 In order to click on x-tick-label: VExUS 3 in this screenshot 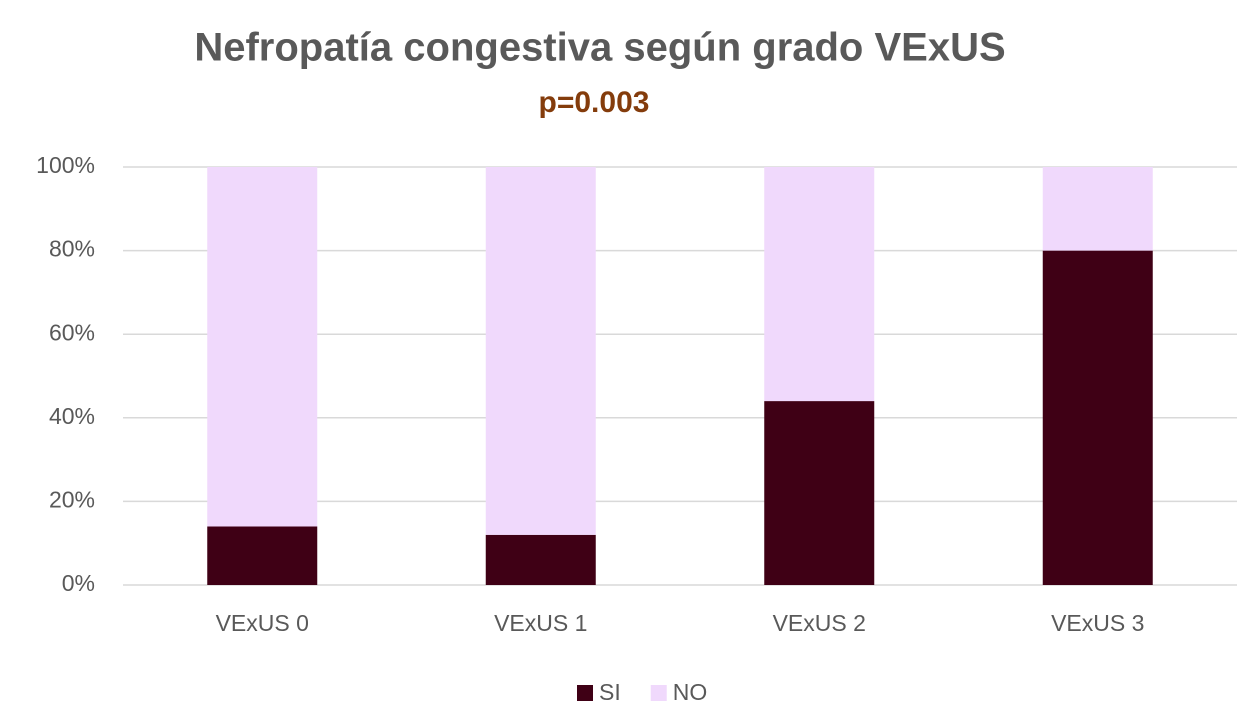, I will do `click(1097, 623)`.